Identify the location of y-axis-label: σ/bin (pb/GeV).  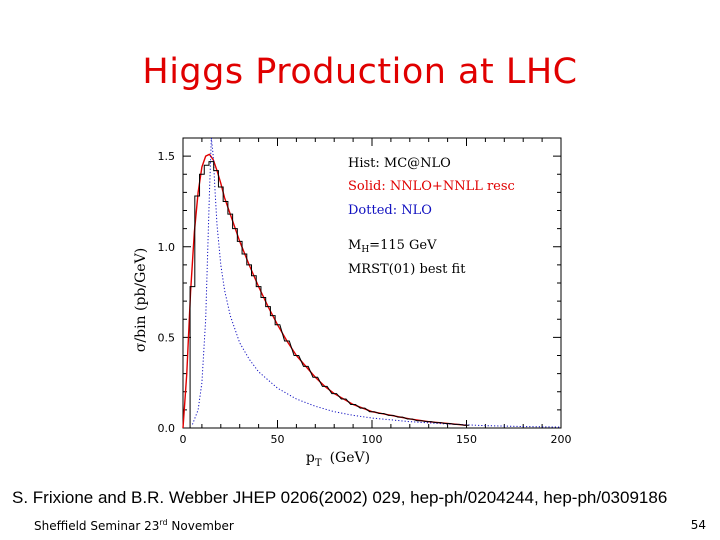
(141, 300).